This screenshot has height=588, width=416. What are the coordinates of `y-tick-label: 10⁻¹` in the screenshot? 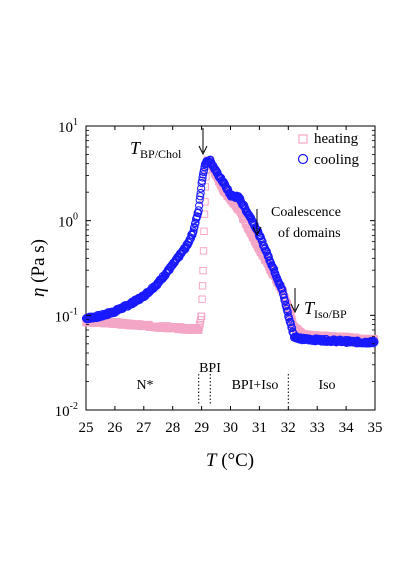 It's located at (66, 315).